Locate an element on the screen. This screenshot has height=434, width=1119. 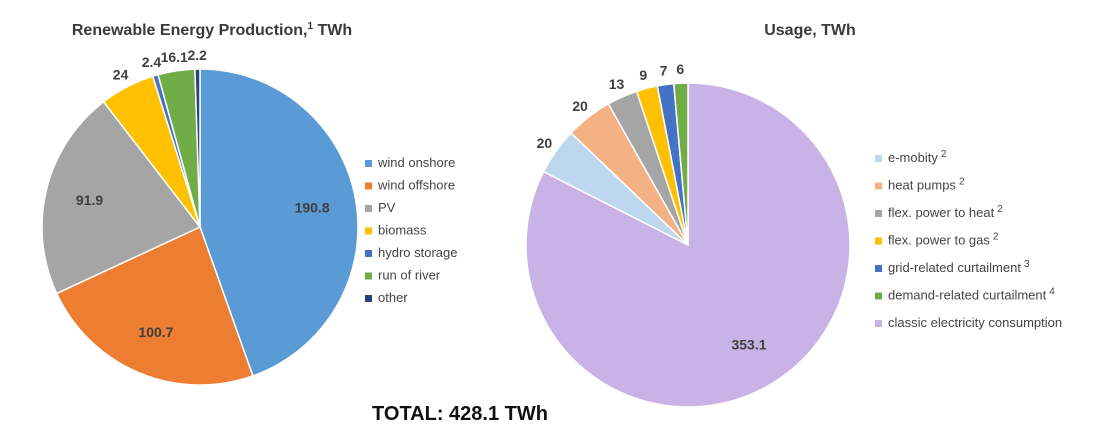
data-label-flex-power-to-heat: 13 is located at coordinates (617, 84).